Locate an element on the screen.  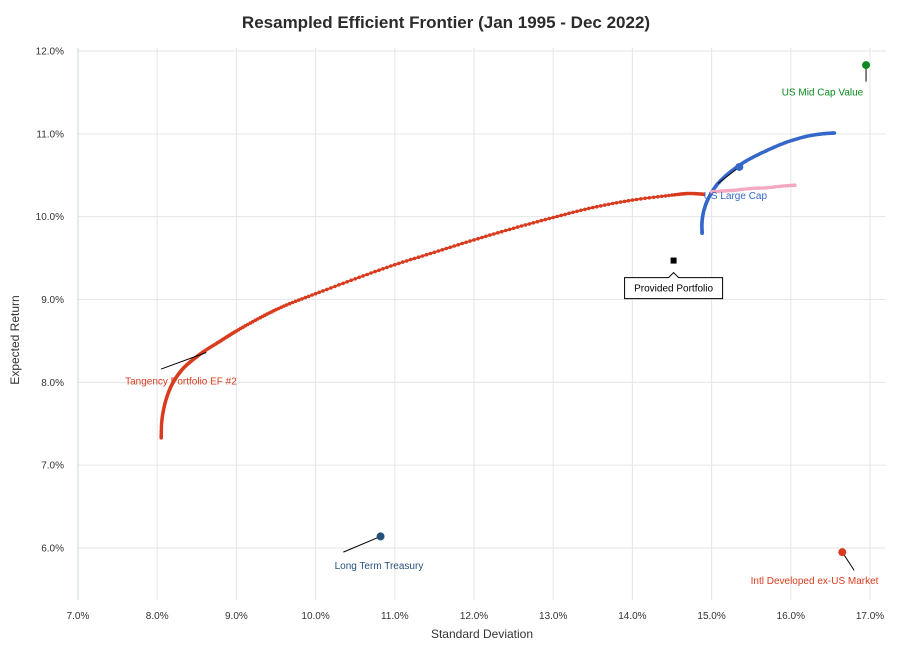
y-axis-title: Expected Return is located at coordinates (15, 339).